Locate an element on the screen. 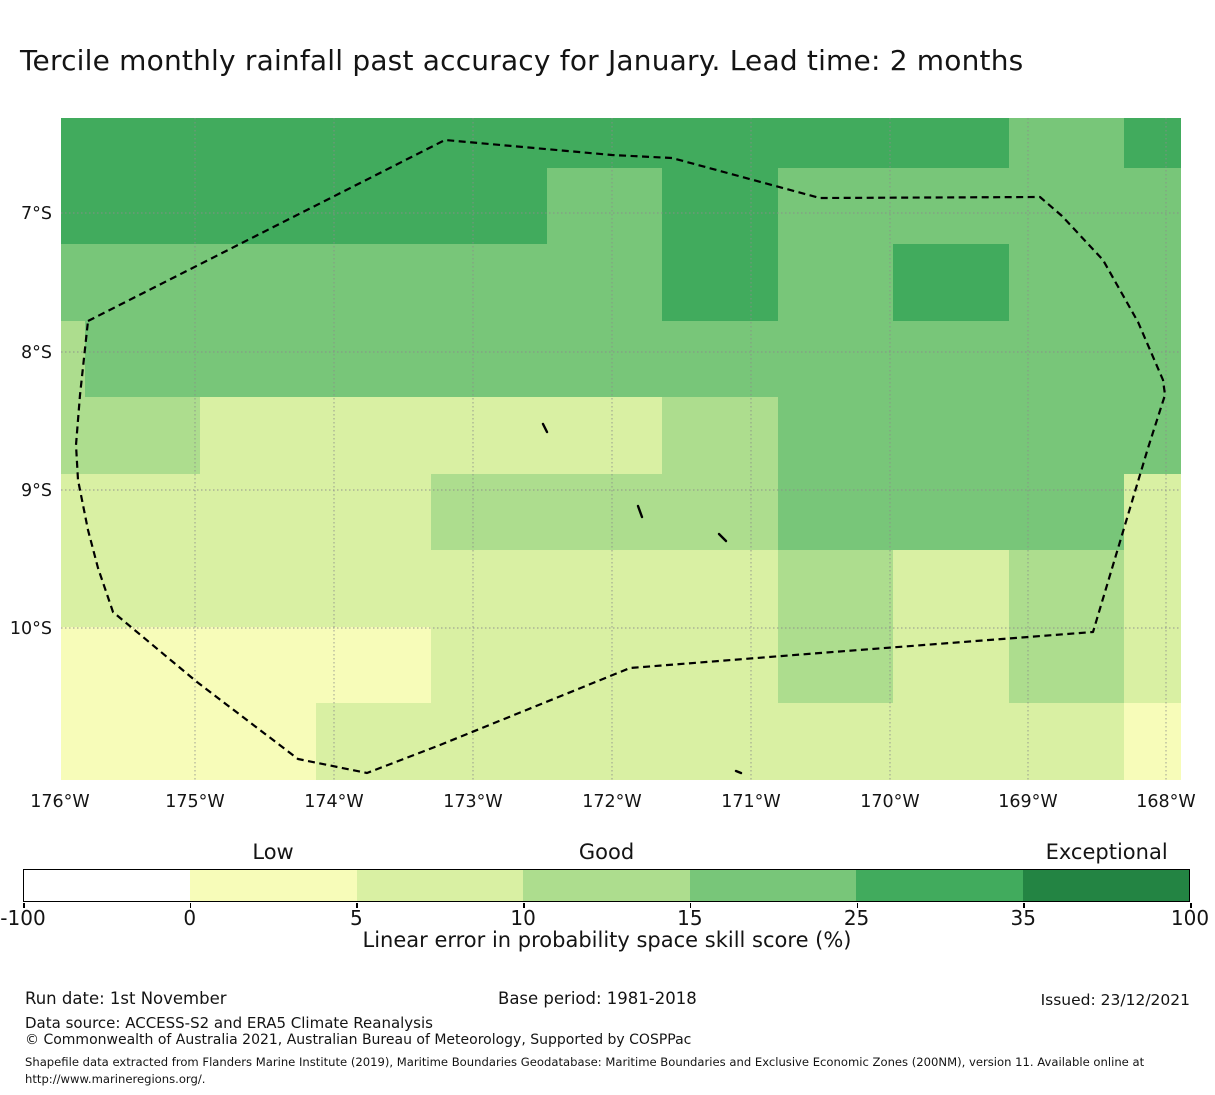  y-tick-label: 8°S is located at coordinates (36, 353).